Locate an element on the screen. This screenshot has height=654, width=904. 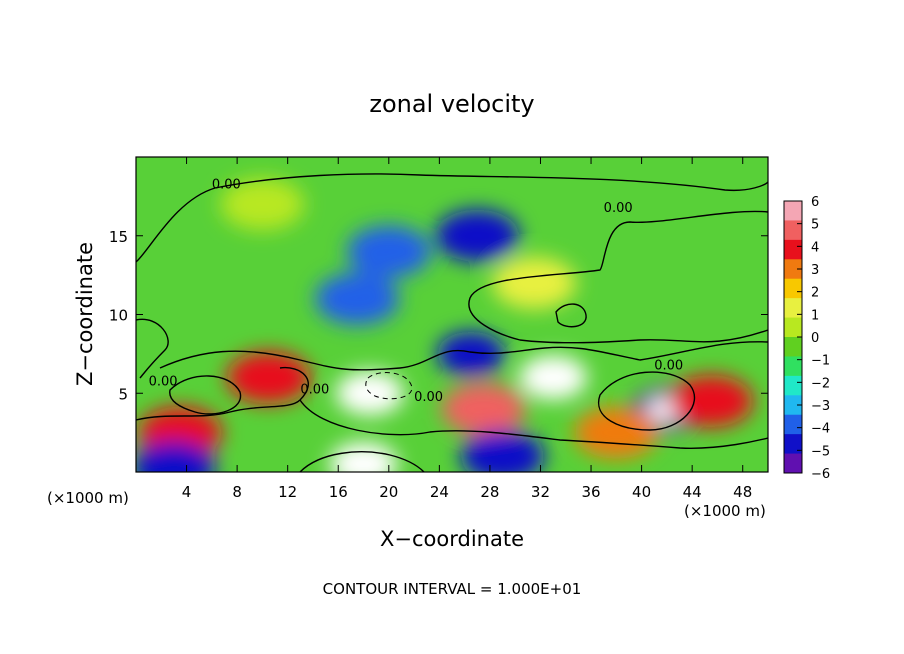
x-tick-label: 44 is located at coordinates (692, 492).